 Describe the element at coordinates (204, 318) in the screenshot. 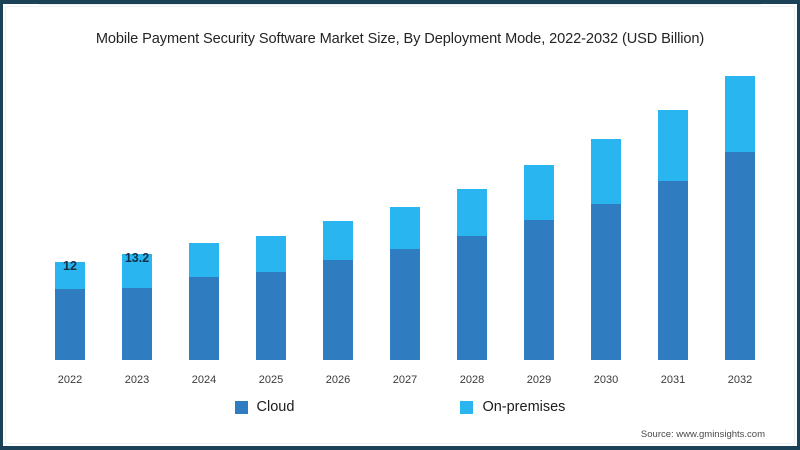

I see `bar-segment-cloud-2024` at that location.